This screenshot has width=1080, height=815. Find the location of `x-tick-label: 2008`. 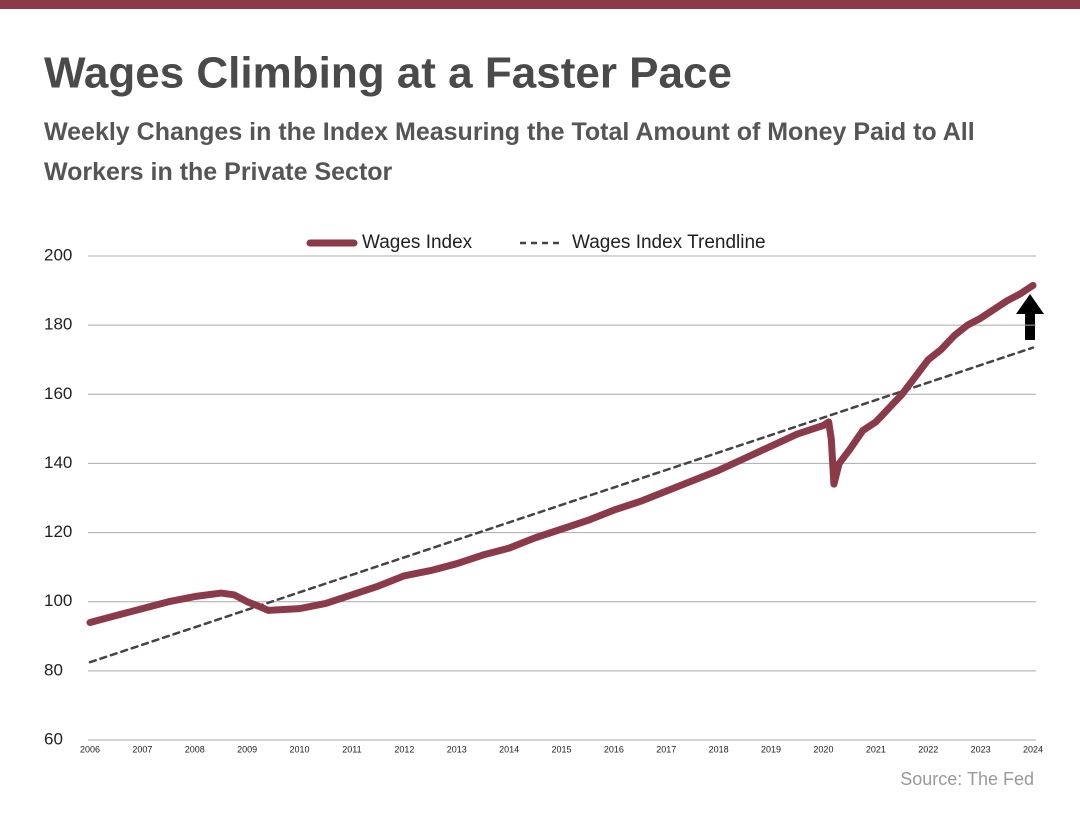

x-tick-label: 2008 is located at coordinates (195, 749).